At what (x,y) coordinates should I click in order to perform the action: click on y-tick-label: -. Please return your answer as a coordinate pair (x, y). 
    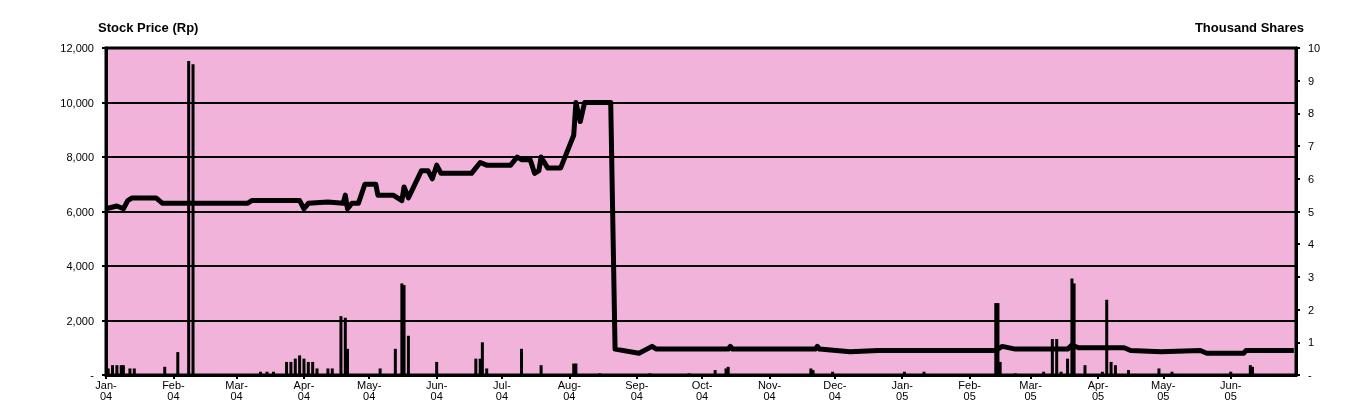
    Looking at the image, I should click on (92, 375).